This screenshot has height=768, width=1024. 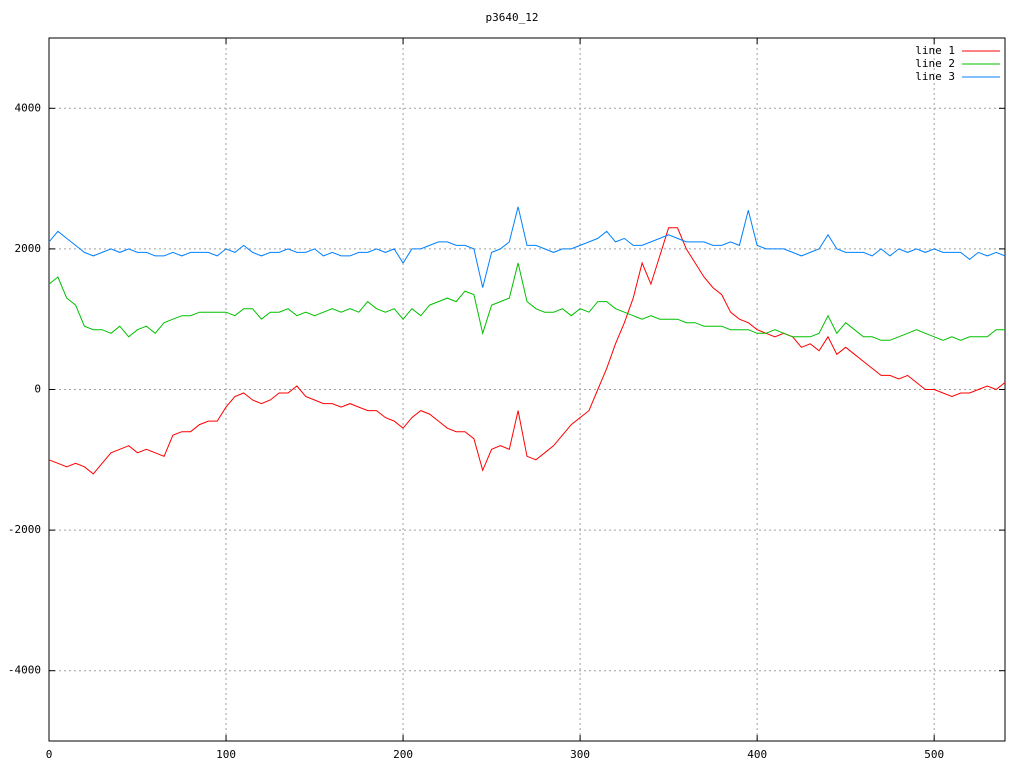 What do you see at coordinates (226, 754) in the screenshot?
I see `x-tick-label: 100` at bounding box center [226, 754].